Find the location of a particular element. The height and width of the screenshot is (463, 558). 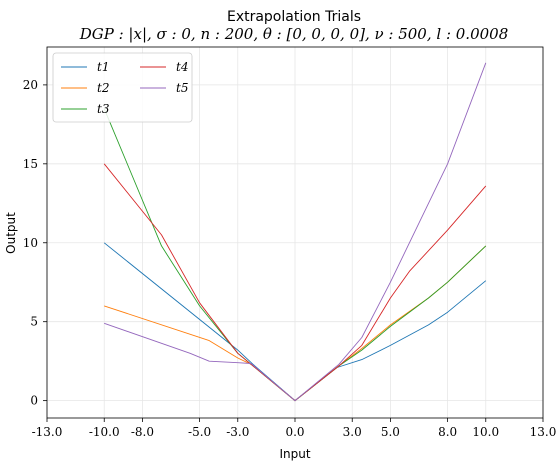

x-axis-label: Input is located at coordinates (294, 454).